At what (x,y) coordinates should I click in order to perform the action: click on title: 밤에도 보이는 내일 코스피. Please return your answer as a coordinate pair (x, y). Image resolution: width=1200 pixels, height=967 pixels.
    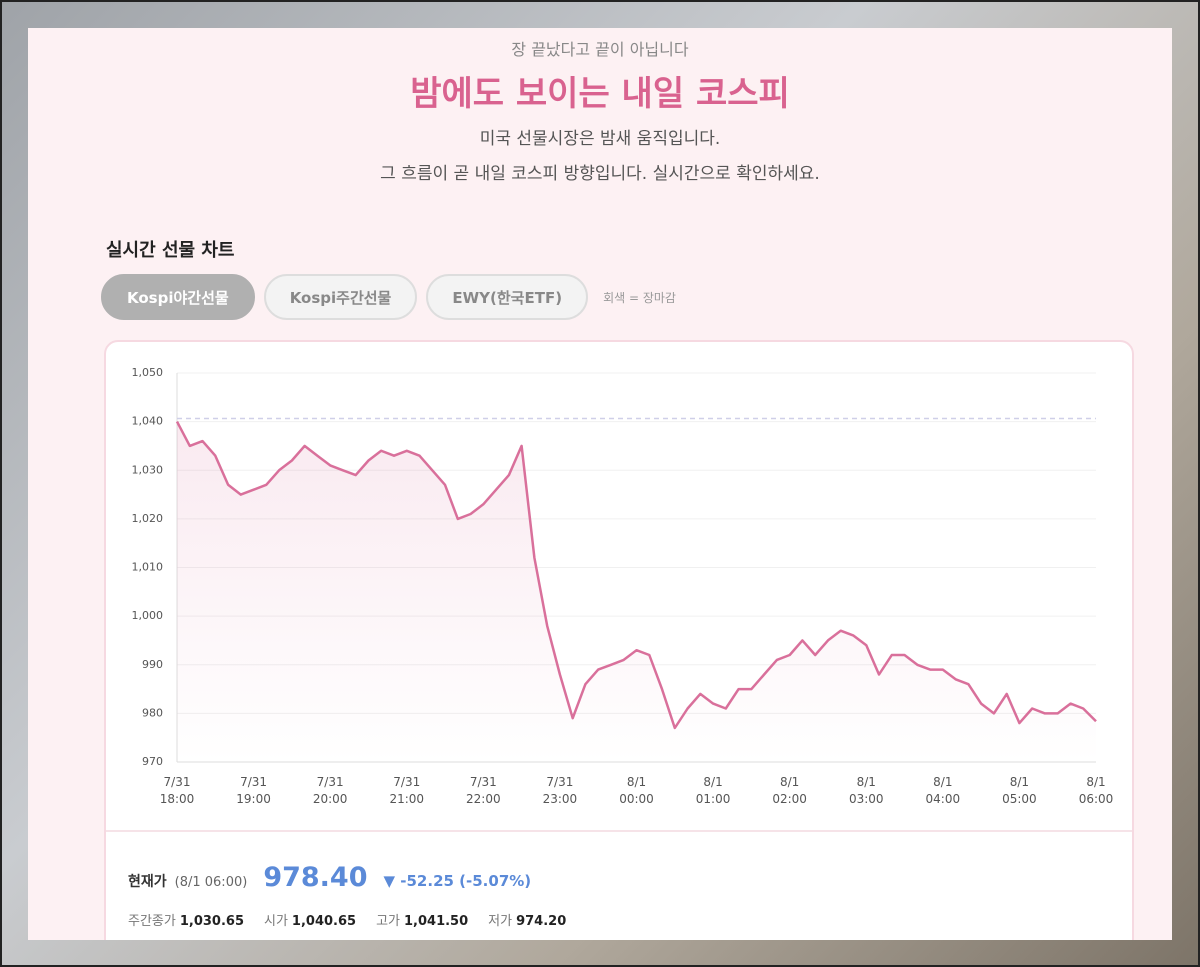
    Looking at the image, I should click on (600, 94).